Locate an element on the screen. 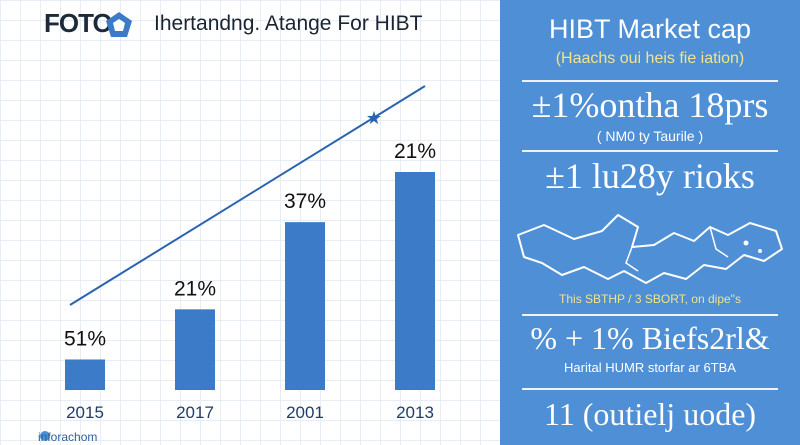  panel-subtitle: (Haachs oui heis fie iation) is located at coordinates (650, 58).